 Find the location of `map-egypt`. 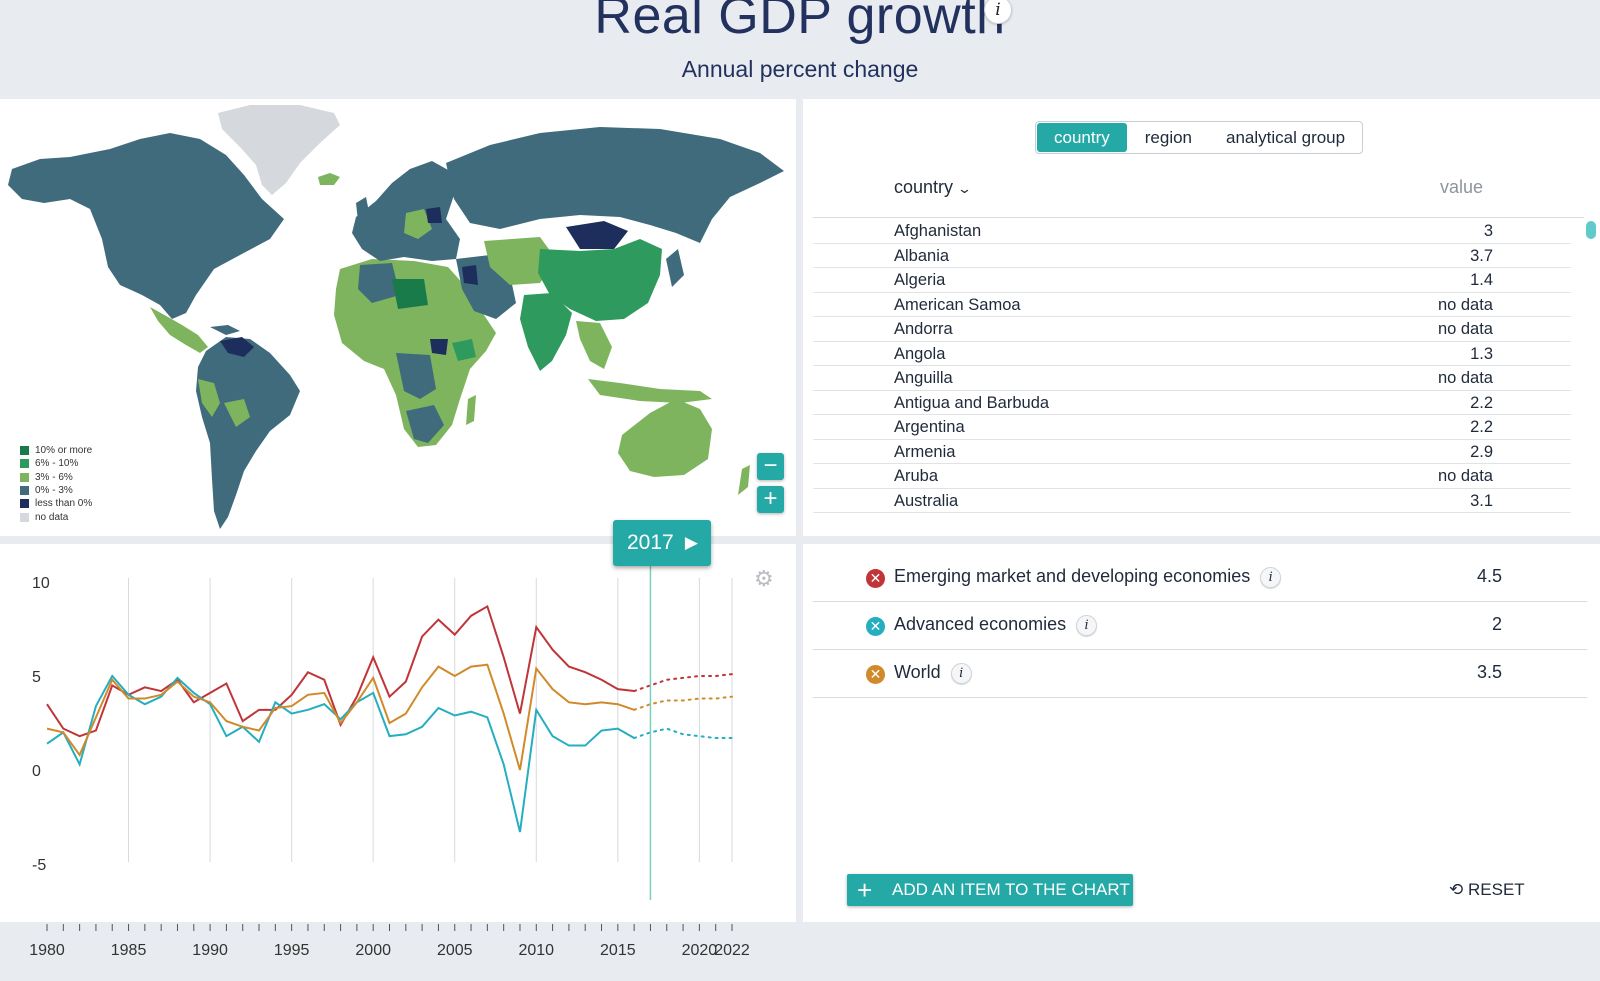

map-egypt is located at coordinates (442, 290).